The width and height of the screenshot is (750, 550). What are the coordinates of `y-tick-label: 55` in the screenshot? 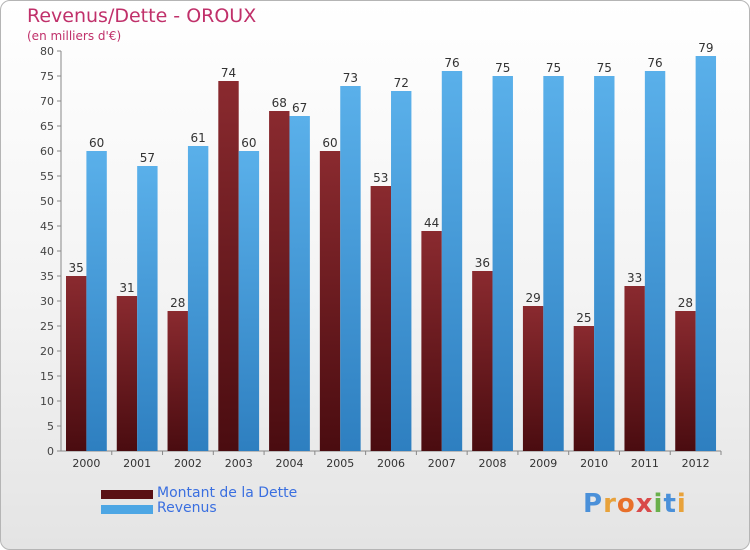 It's located at (47, 176).